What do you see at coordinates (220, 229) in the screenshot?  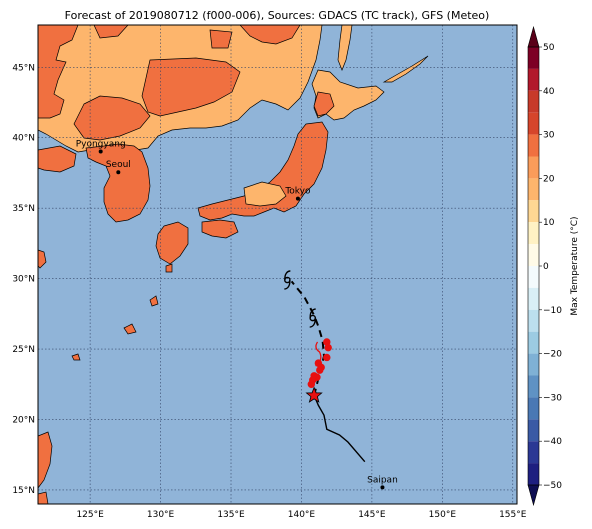 I see `shikoku` at bounding box center [220, 229].